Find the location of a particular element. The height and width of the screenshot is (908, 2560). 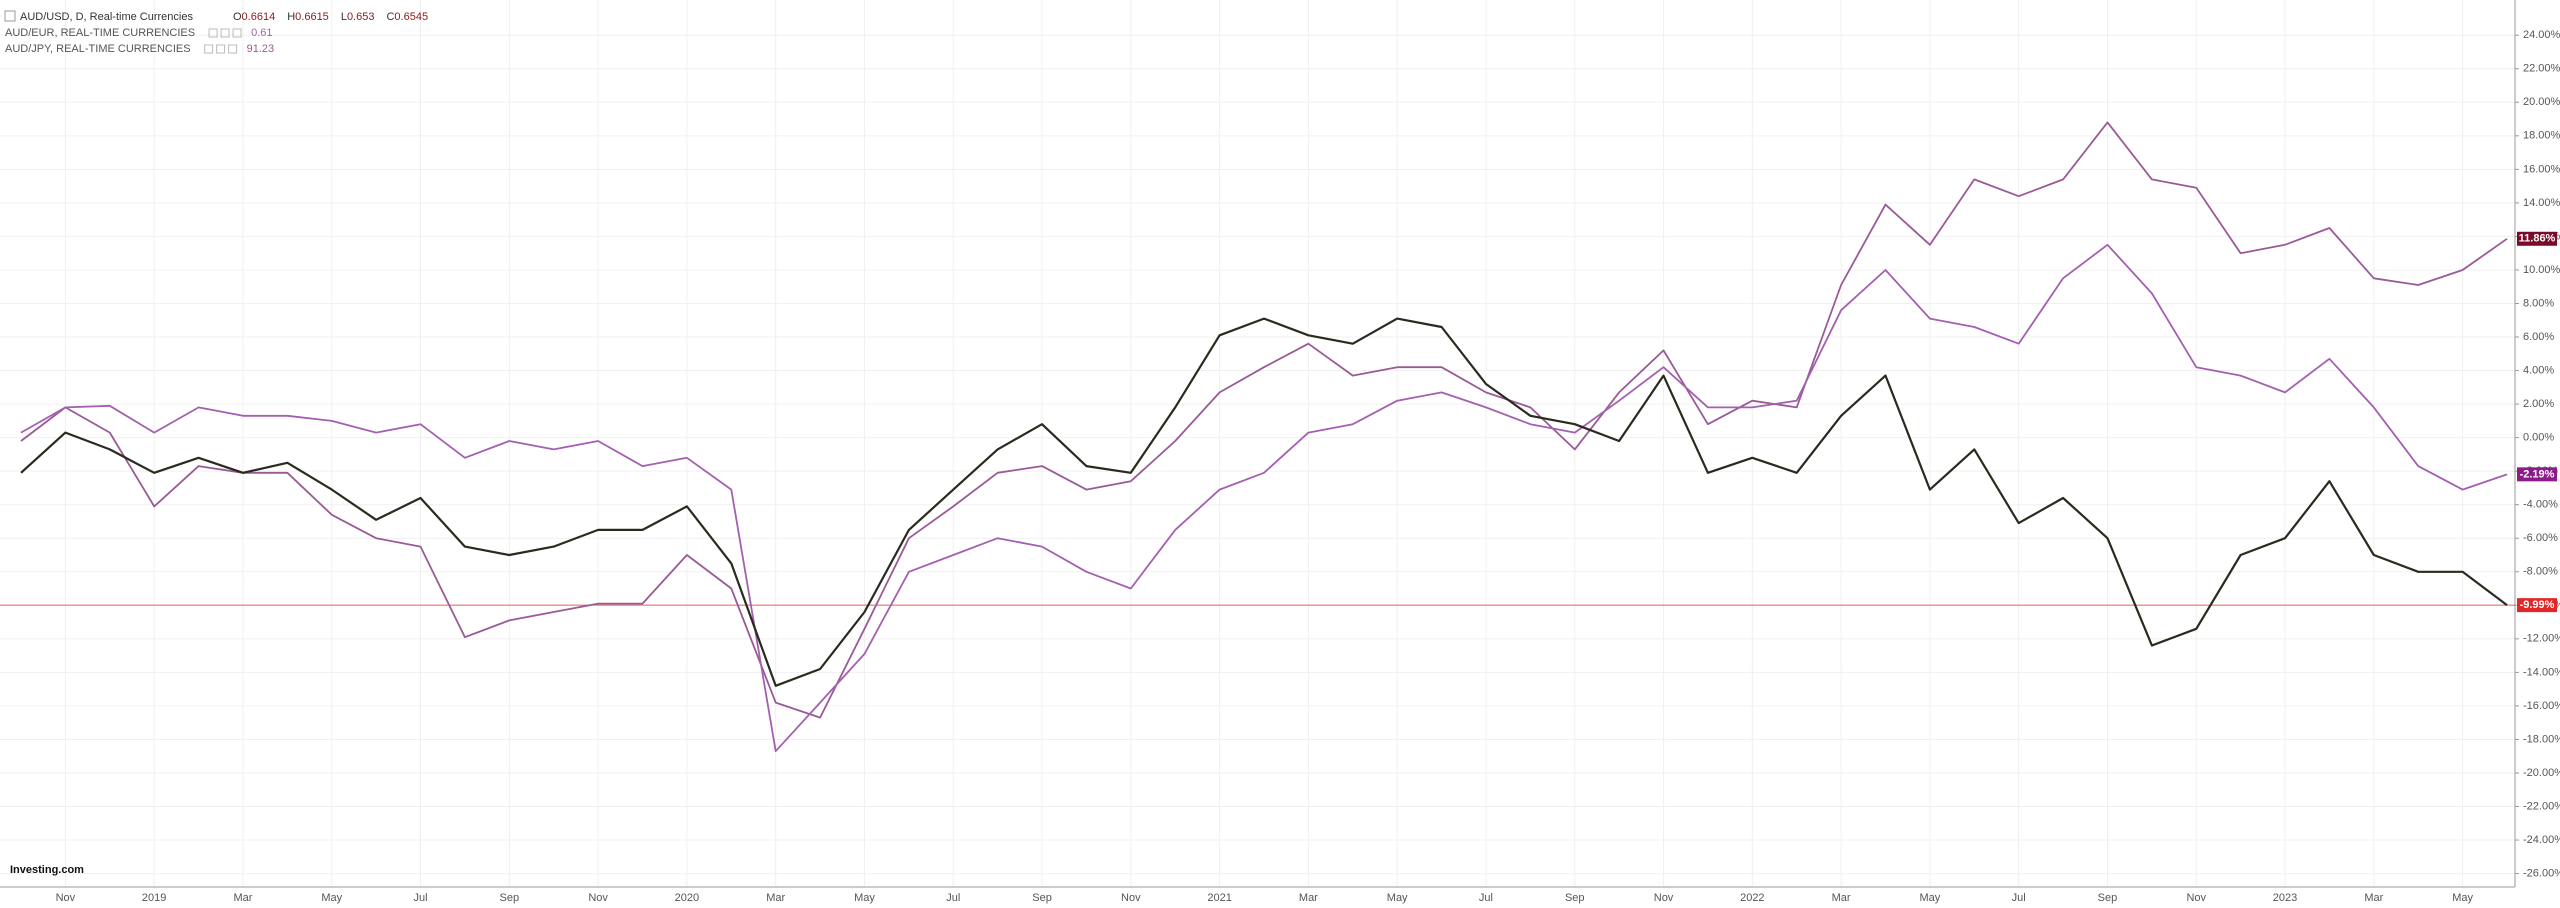

y-tick-label: 0.00% is located at coordinates (2538, 438).